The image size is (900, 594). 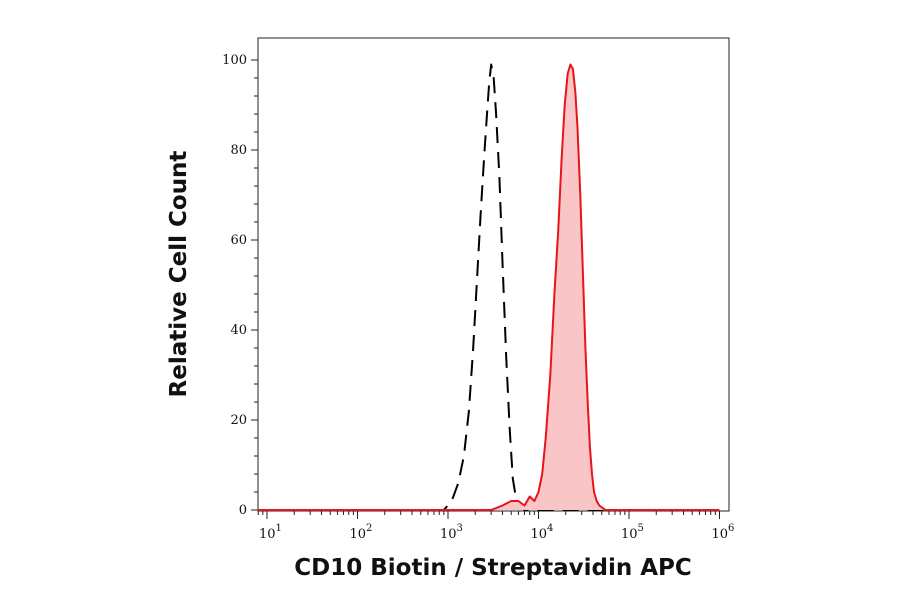 I want to click on y-tick-label: 0, so click(x=243, y=510).